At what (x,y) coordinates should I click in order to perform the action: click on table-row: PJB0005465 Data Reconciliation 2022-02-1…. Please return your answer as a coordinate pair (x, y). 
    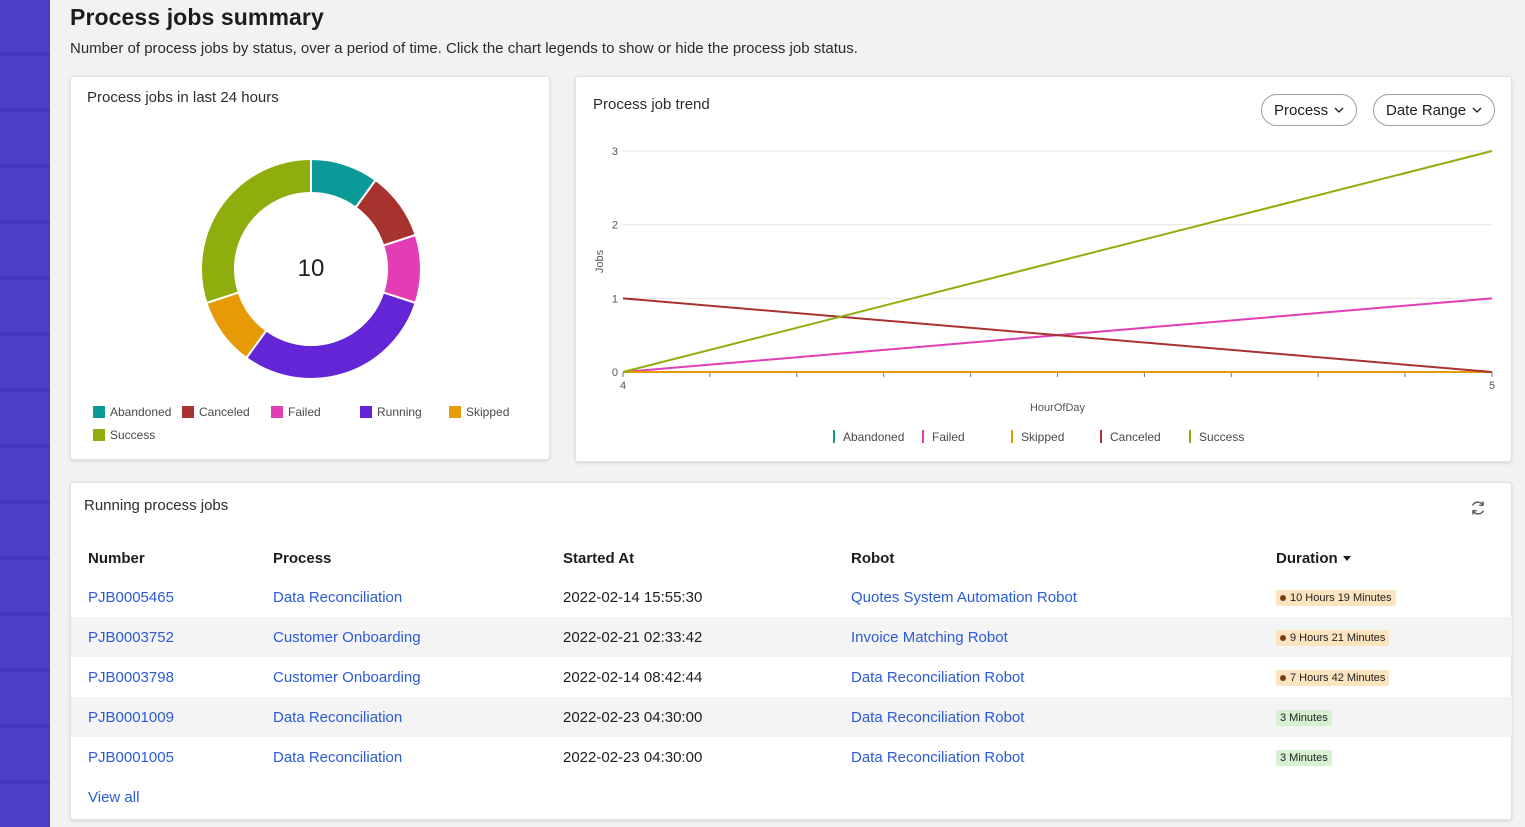
    Looking at the image, I should click on (791, 597).